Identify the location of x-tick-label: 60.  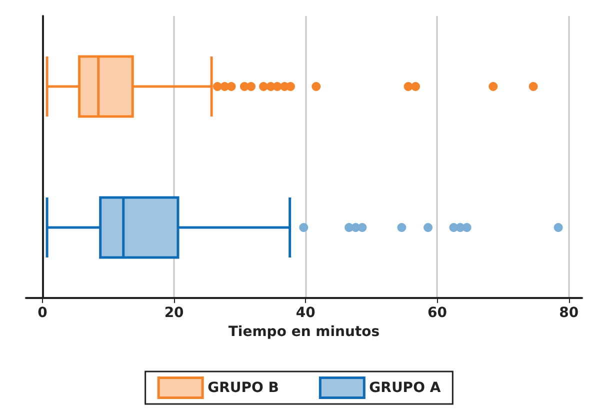
(438, 313).